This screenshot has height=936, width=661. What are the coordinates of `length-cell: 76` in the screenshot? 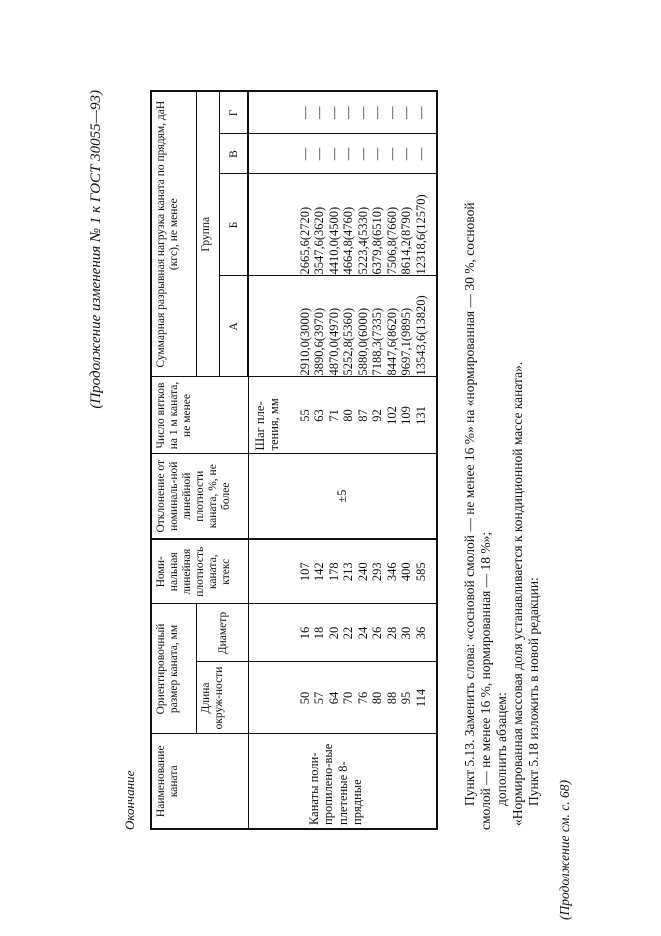 It's located at (362, 698).